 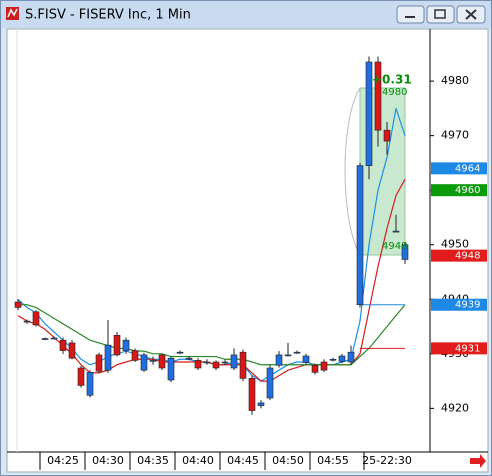 What do you see at coordinates (108, 460) in the screenshot?
I see `x-tick-label: 04:30` at bounding box center [108, 460].